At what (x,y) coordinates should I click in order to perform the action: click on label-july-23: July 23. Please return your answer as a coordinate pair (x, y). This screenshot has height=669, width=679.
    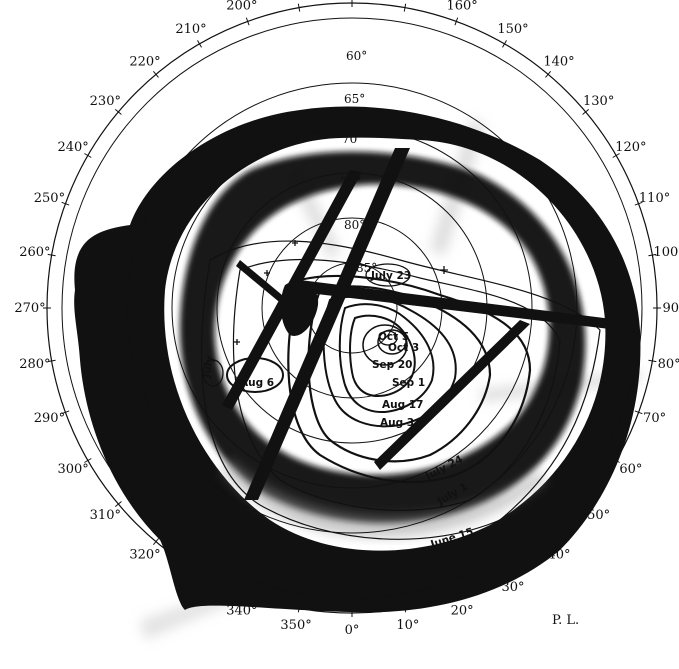
    Looking at the image, I should click on (390, 276).